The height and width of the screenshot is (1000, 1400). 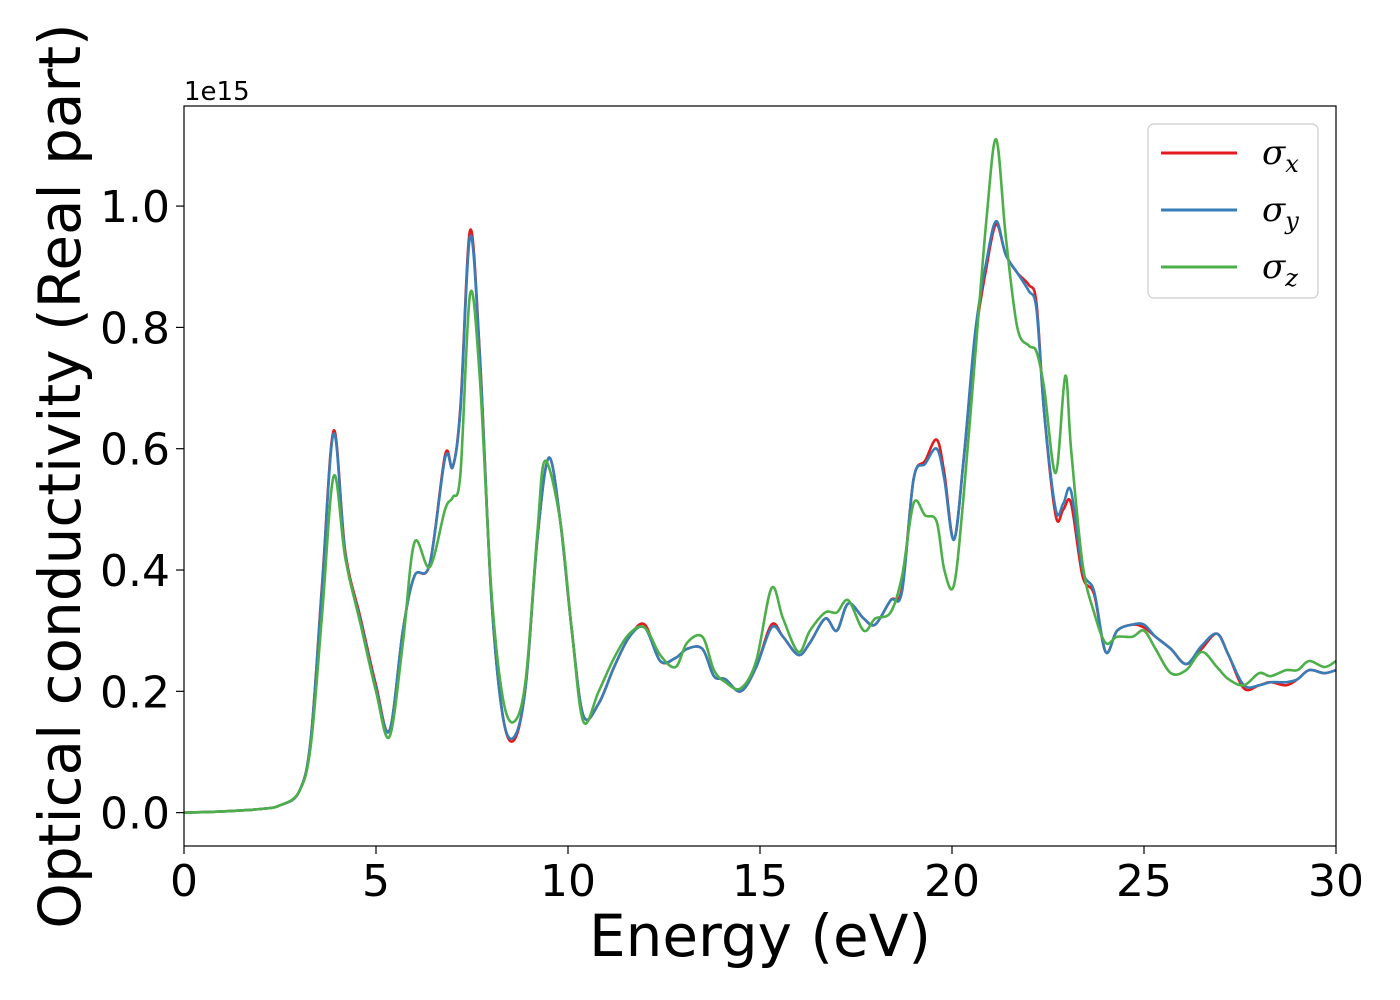 I want to click on y-tick-label: 0.6, so click(x=135, y=450).